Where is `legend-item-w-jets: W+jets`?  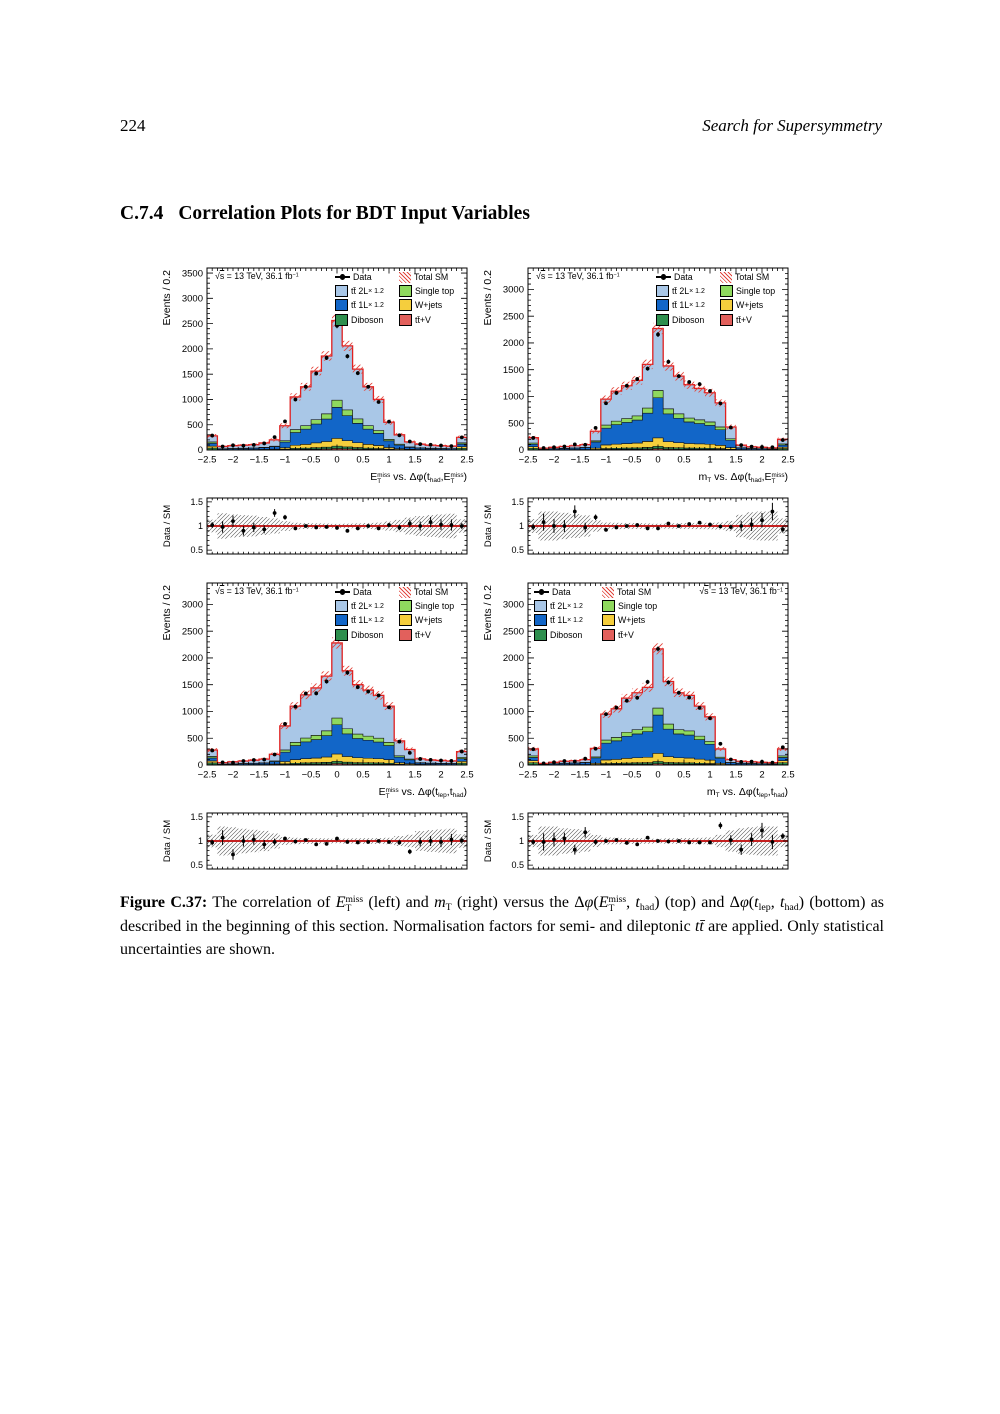
legend-item-w-jets: W+jets is located at coordinates (426, 620).